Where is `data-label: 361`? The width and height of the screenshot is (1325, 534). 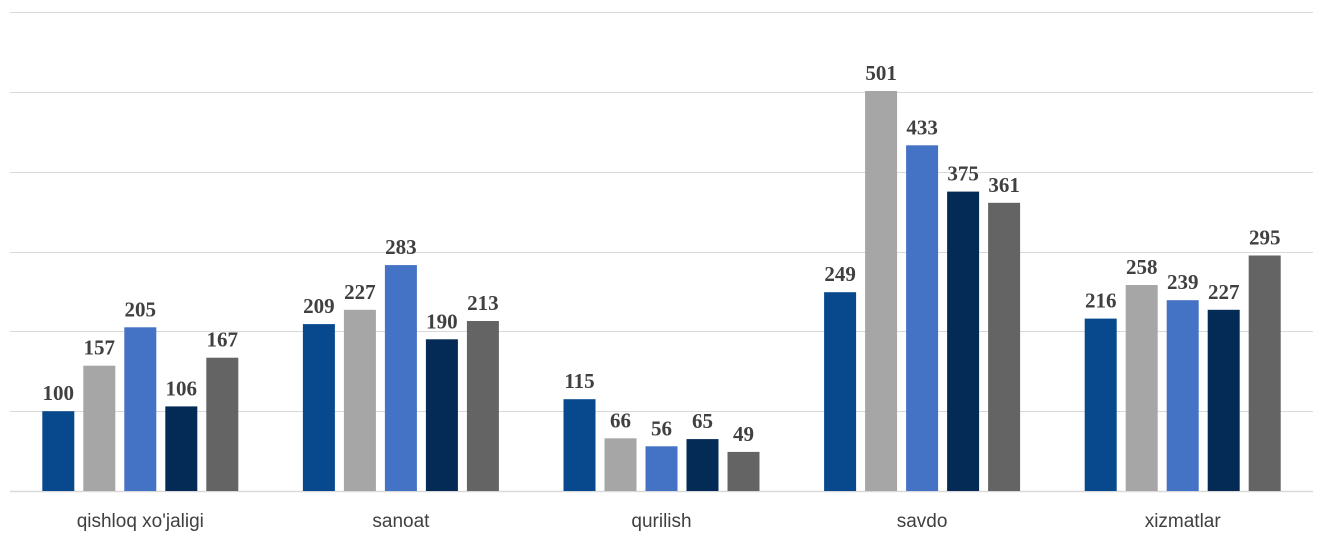
data-label: 361 is located at coordinates (1004, 185).